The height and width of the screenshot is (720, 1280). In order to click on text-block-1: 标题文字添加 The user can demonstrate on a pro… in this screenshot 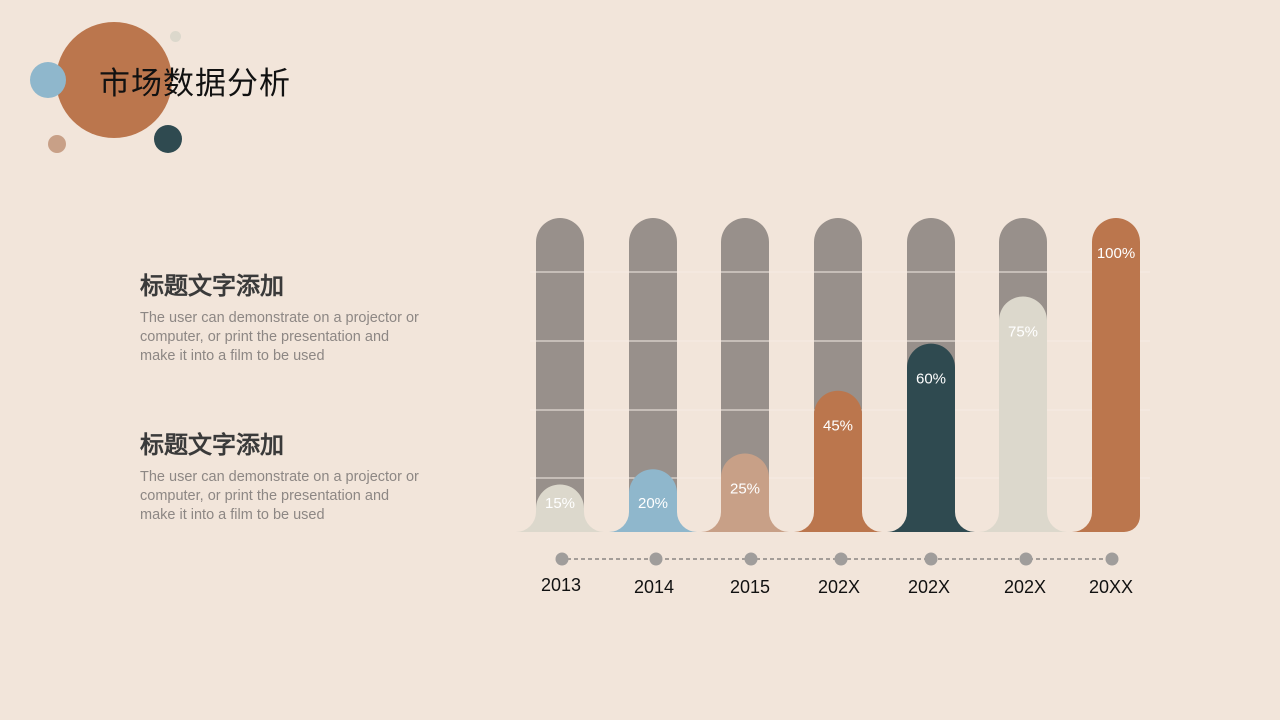, I will do `click(282, 316)`.